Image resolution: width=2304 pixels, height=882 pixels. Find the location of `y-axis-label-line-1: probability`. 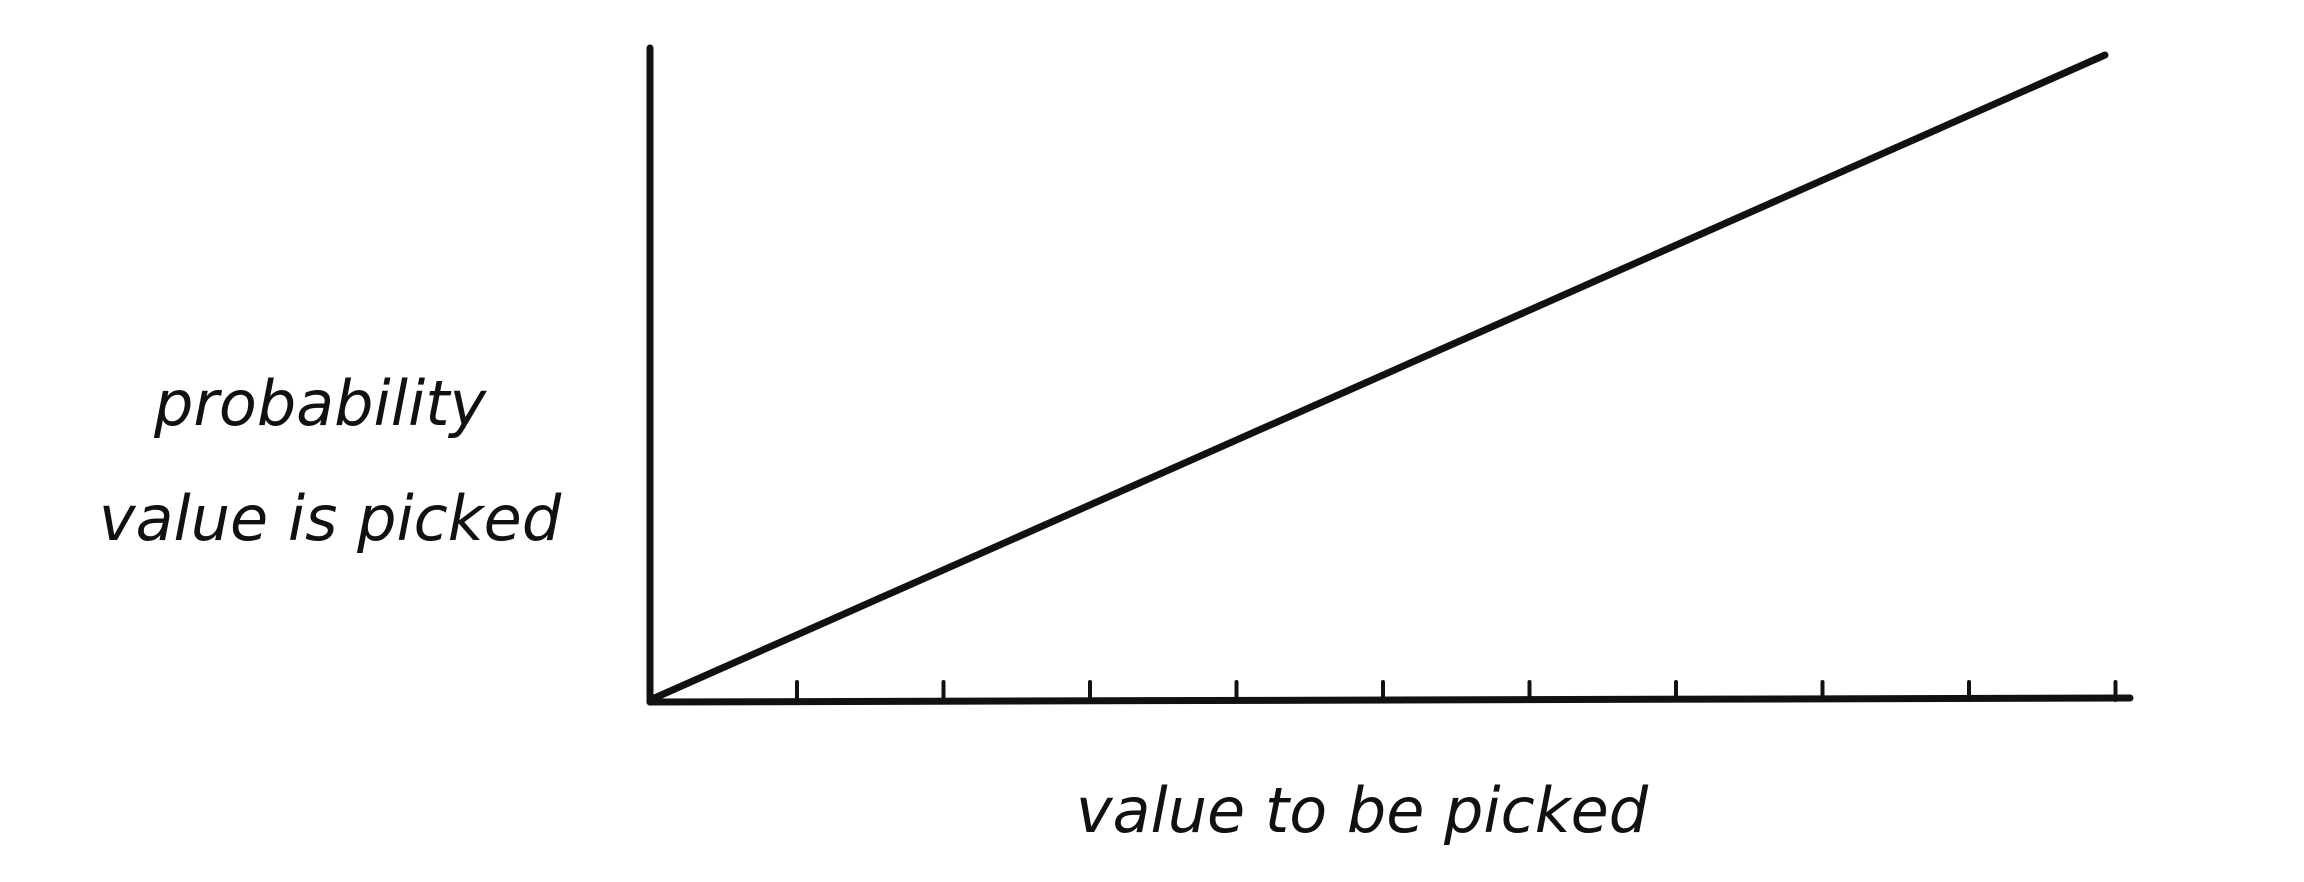

y-axis-label-line-1: probability is located at coordinates (320, 403).